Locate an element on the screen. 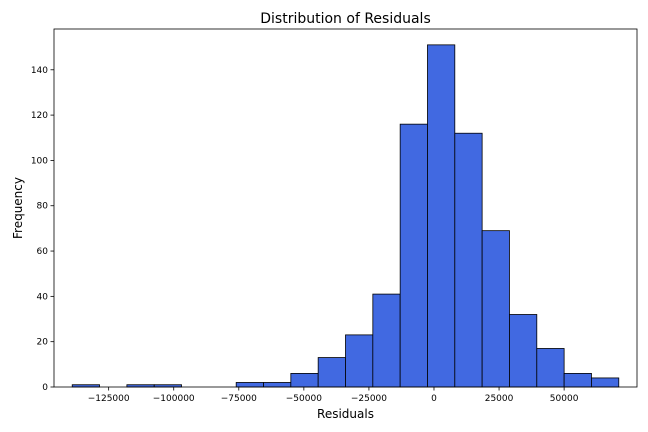 This screenshot has height=432, width=648. y-tick-label-6: 120 is located at coordinates (39, 116).